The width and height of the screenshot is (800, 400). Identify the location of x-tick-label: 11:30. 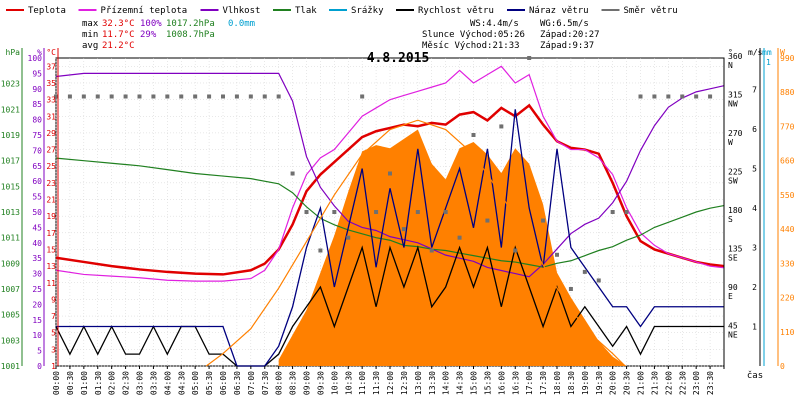
(376, 383).